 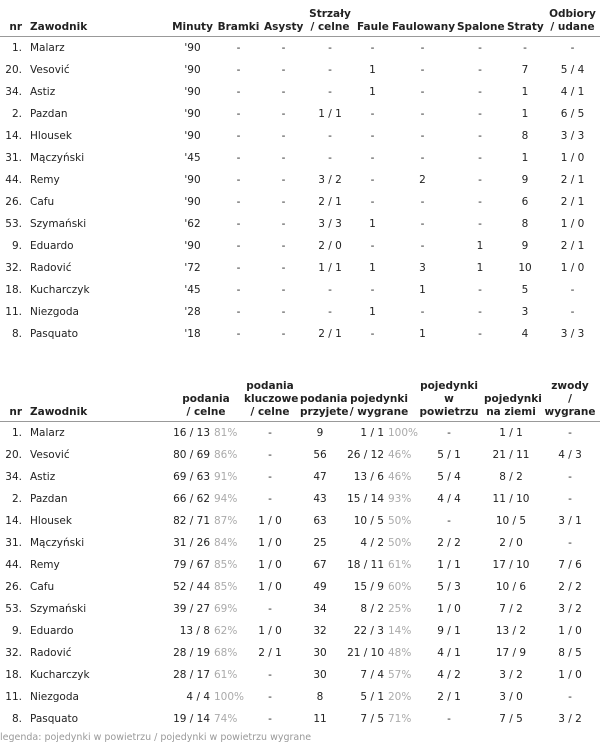 What do you see at coordinates (525, 224) in the screenshot?
I see `cell: 8` at bounding box center [525, 224].